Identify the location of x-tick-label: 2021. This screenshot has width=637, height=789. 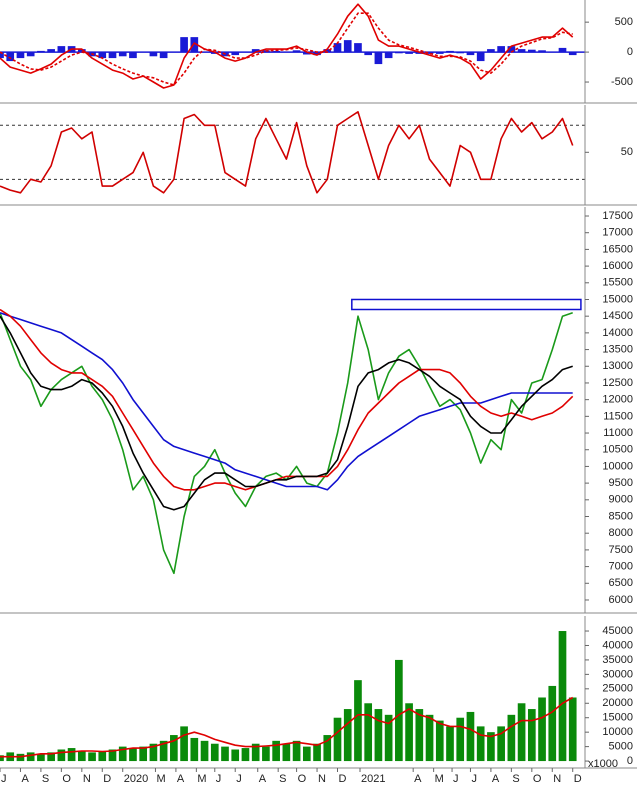
(373, 779).